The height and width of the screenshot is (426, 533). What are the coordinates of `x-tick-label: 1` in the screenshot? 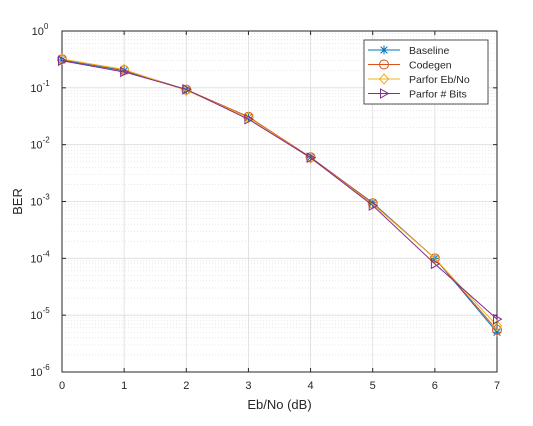 It's located at (124, 386).